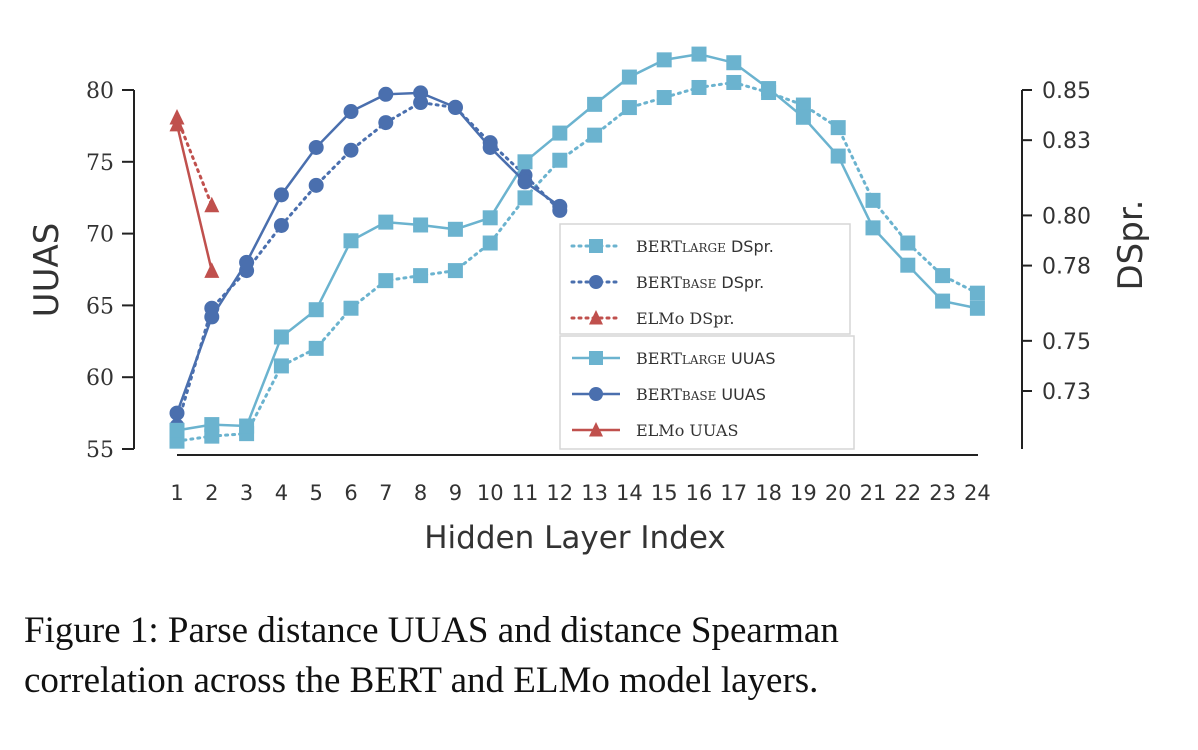 Image resolution: width=1198 pixels, height=750 pixels. Describe the element at coordinates (768, 493) in the screenshot. I see `x-tick-label: 18` at that location.